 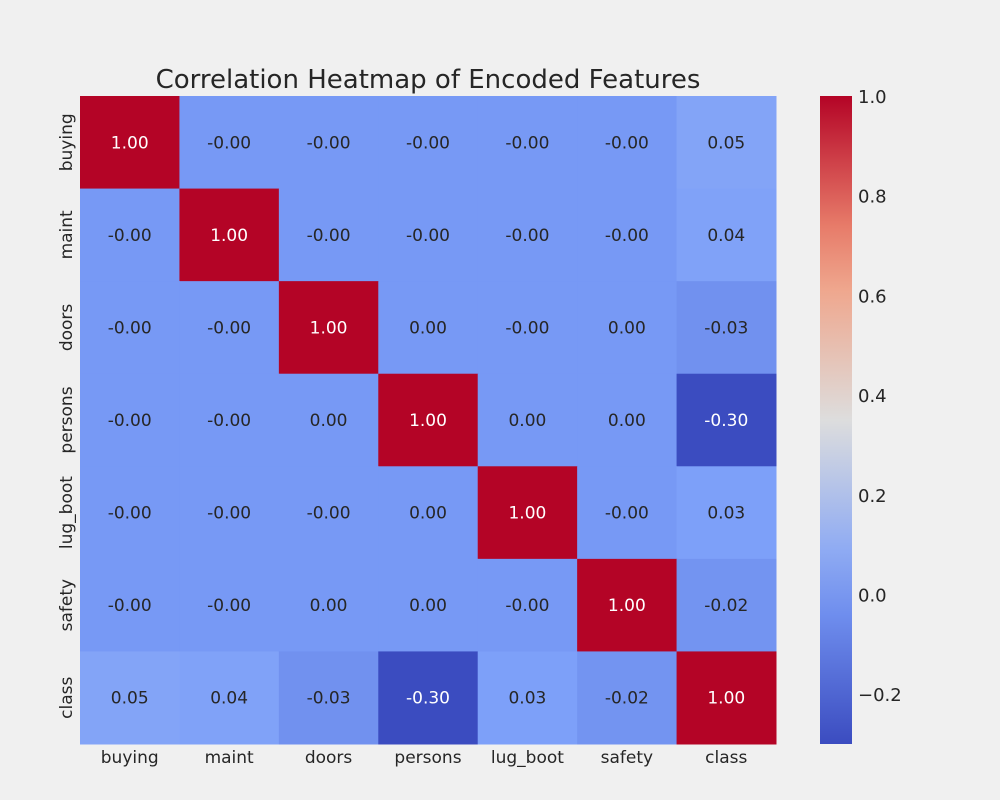 What do you see at coordinates (836, 420) in the screenshot?
I see `colorbar` at bounding box center [836, 420].